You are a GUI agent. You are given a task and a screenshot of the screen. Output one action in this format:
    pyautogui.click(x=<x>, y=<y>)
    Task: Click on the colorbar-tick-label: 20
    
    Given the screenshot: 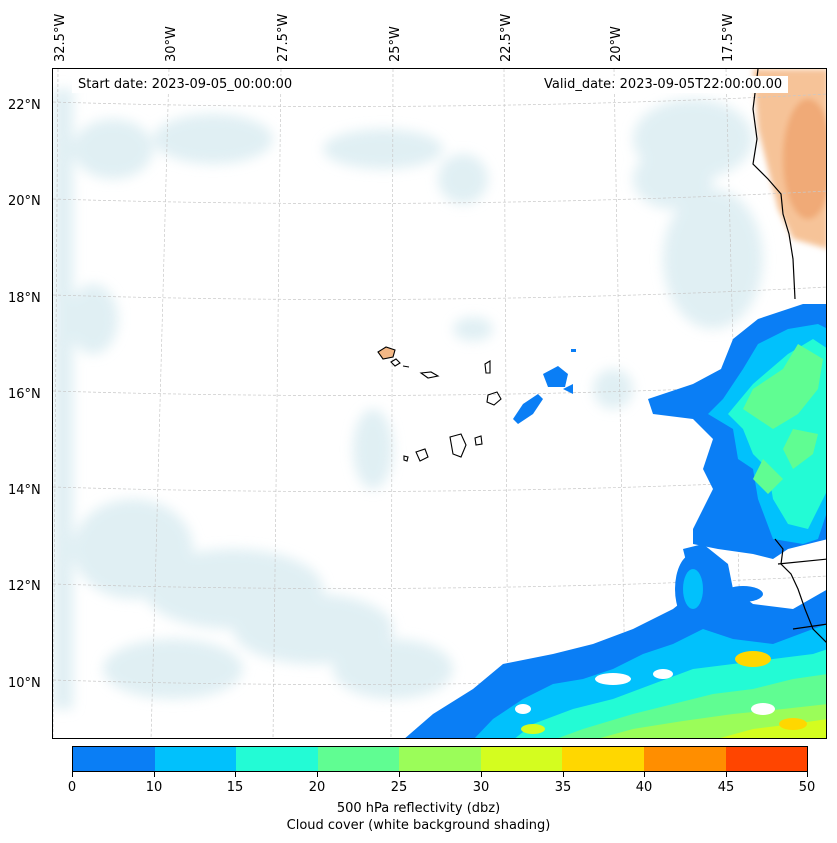 What is the action you would take?
    pyautogui.click(x=317, y=787)
    